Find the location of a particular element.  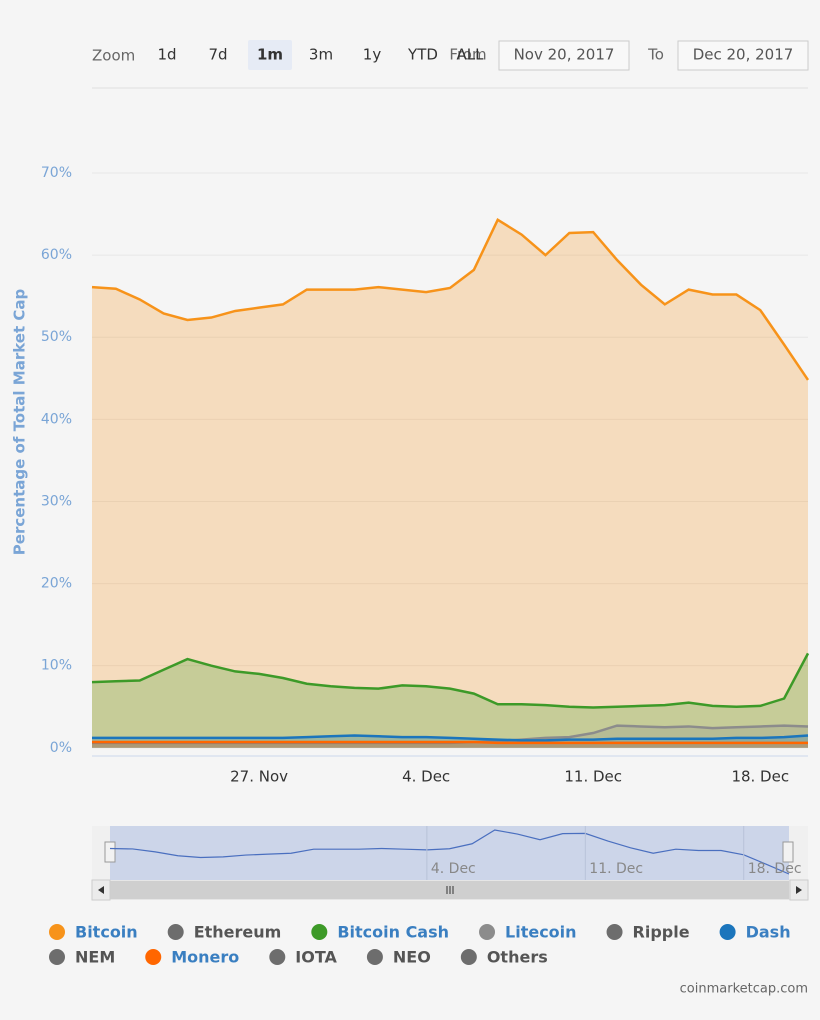

y-tick-label: 10% is located at coordinates (56, 666).